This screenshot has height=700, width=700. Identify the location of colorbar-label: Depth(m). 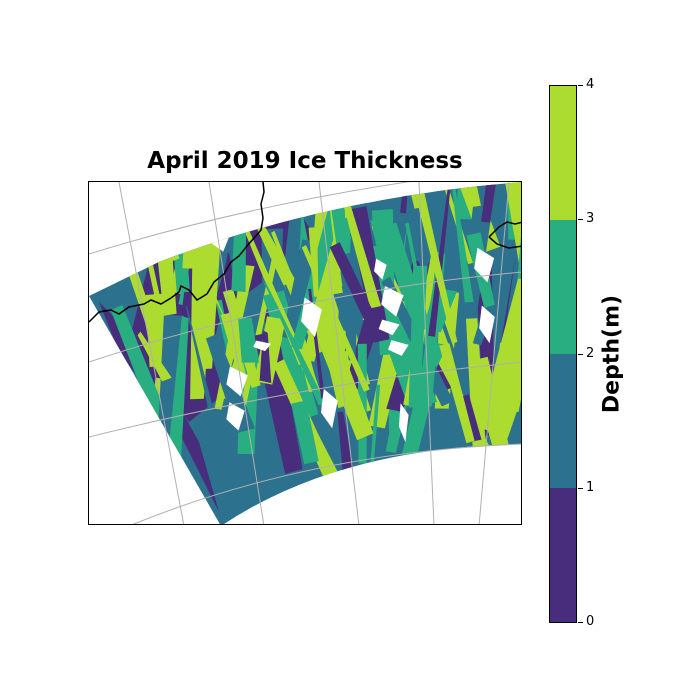
(612, 354).